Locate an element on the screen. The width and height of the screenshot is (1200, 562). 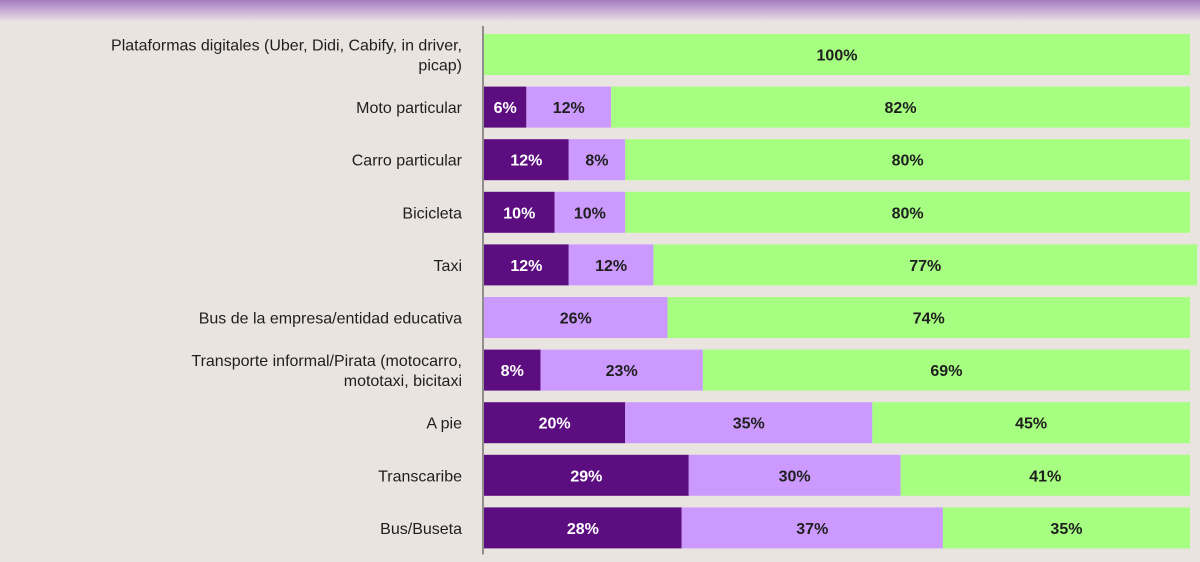
data-label: 6% is located at coordinates (505, 108).